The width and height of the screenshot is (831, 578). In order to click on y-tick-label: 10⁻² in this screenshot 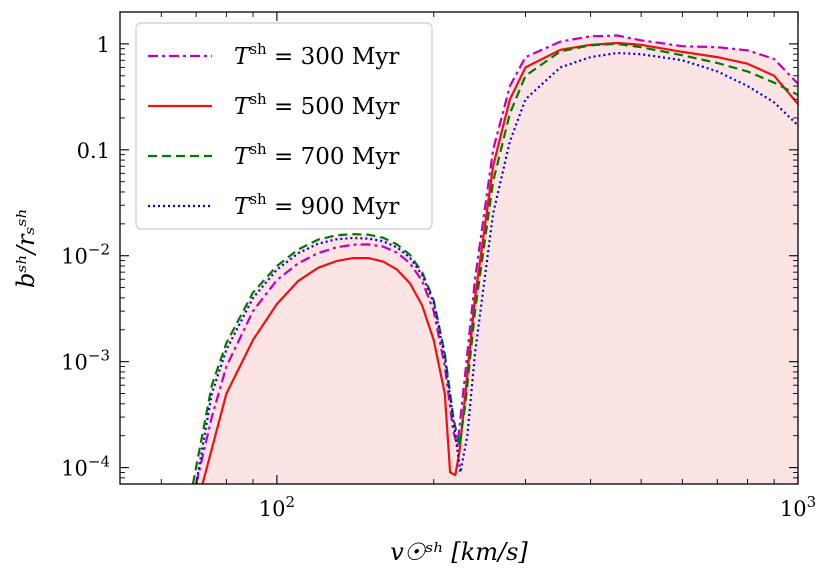, I will do `click(85, 255)`.